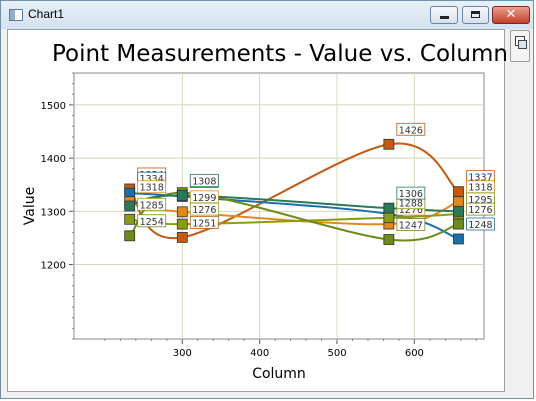  Describe the element at coordinates (204, 198) in the screenshot. I see `data-label: 1299` at that location.